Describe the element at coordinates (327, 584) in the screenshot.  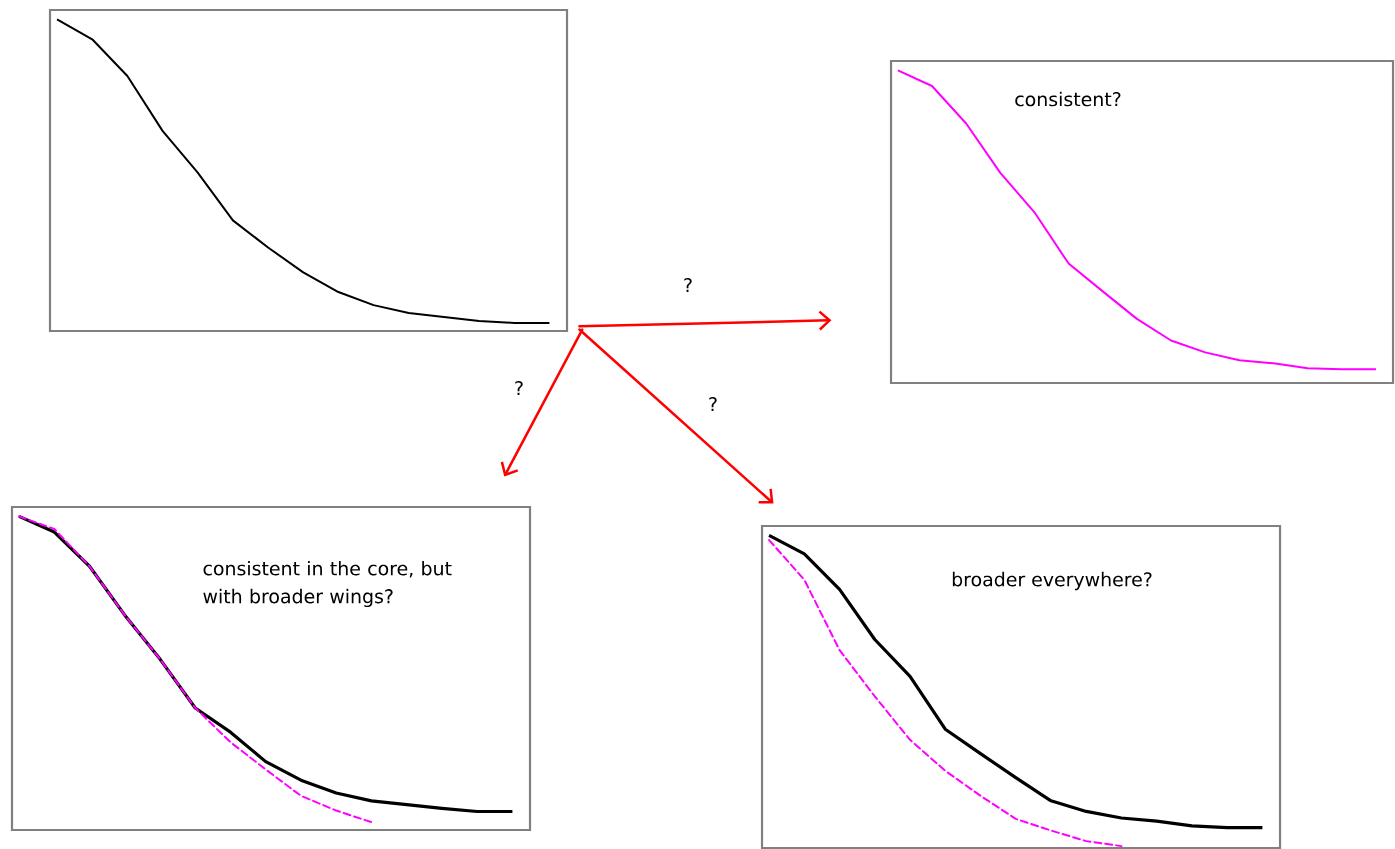
I see `annotation: consistent in the core, but with broader wings?` at that location.